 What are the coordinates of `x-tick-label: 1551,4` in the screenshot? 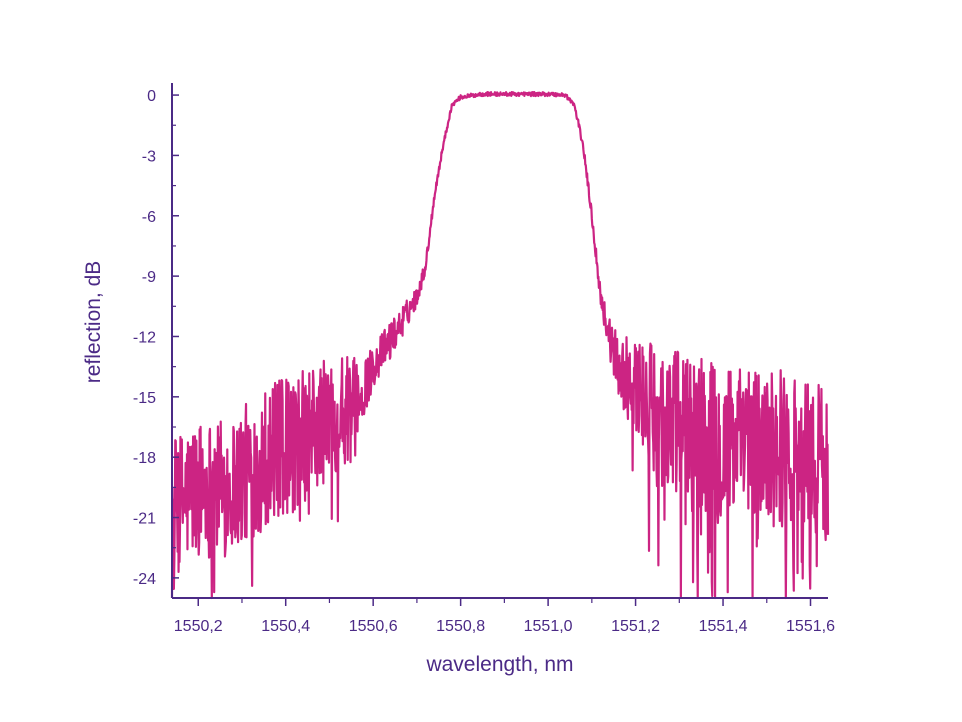 It's located at (723, 626).